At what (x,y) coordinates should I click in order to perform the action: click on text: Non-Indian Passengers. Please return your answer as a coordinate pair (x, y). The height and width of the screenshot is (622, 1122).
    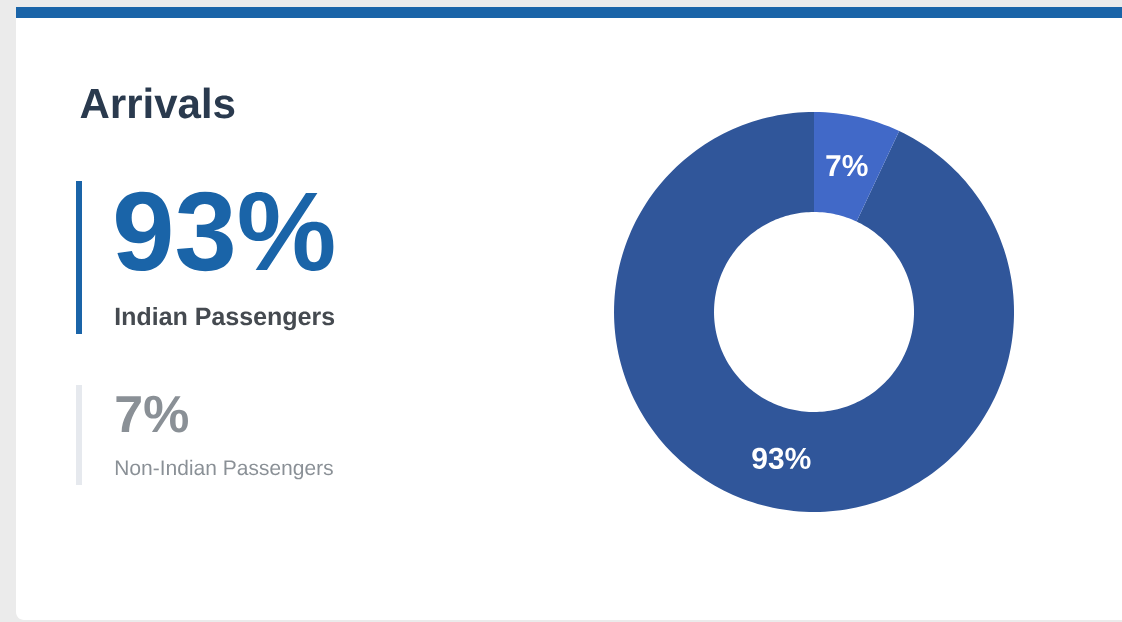
    Looking at the image, I should click on (224, 469).